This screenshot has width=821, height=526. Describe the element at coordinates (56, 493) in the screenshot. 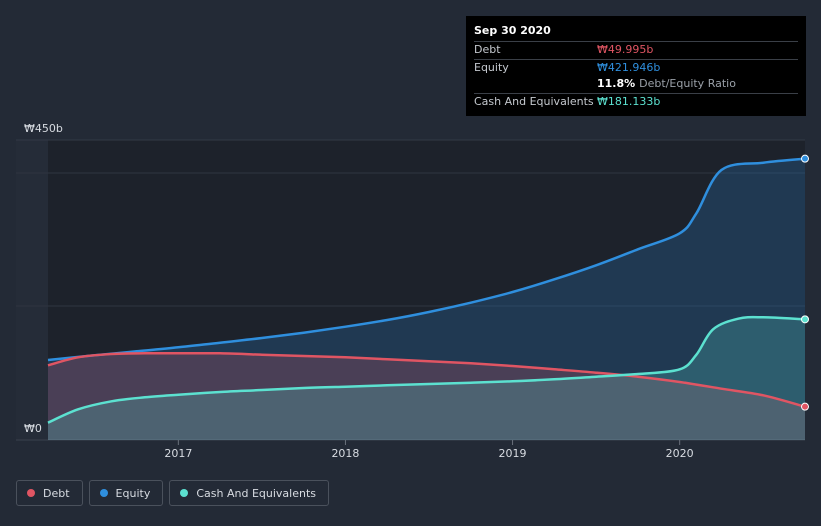

I see `legend-debt-label: Debt` at that location.